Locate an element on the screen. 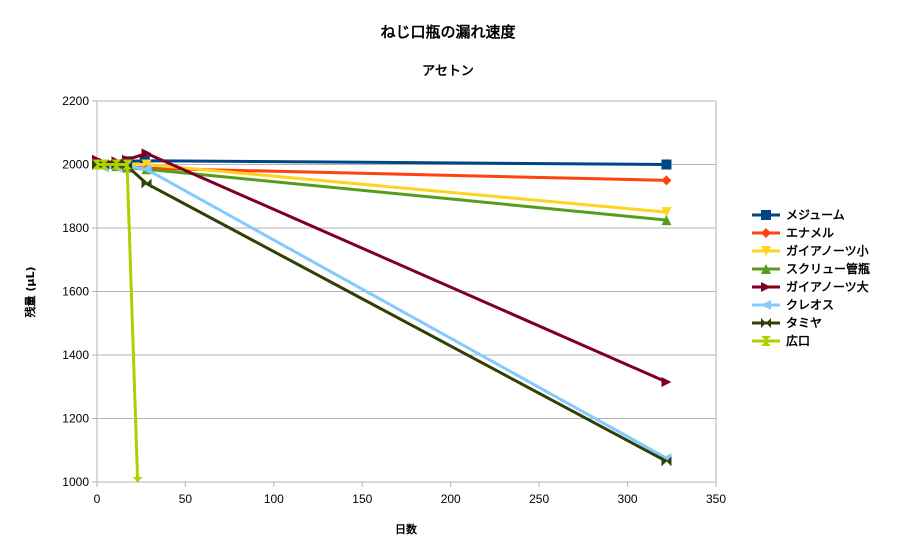  legend-item: タミヤ is located at coordinates (787, 323).